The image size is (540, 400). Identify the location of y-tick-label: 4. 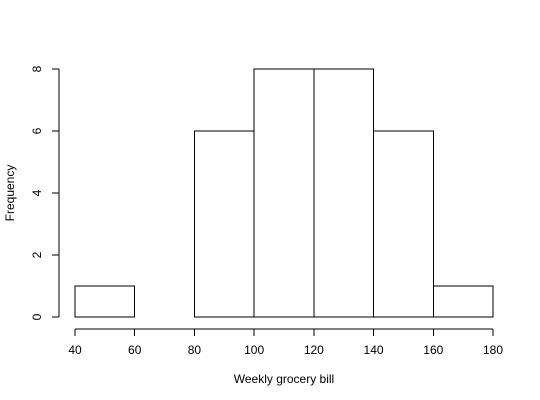
(37, 192).